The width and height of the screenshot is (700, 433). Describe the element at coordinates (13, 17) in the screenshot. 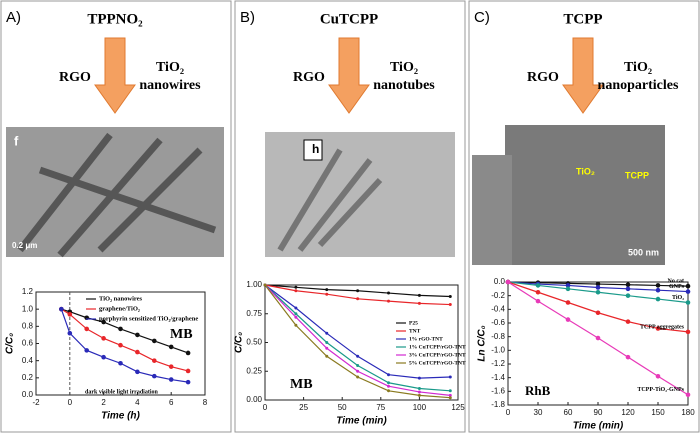

I see `panel-label: A)` at that location.